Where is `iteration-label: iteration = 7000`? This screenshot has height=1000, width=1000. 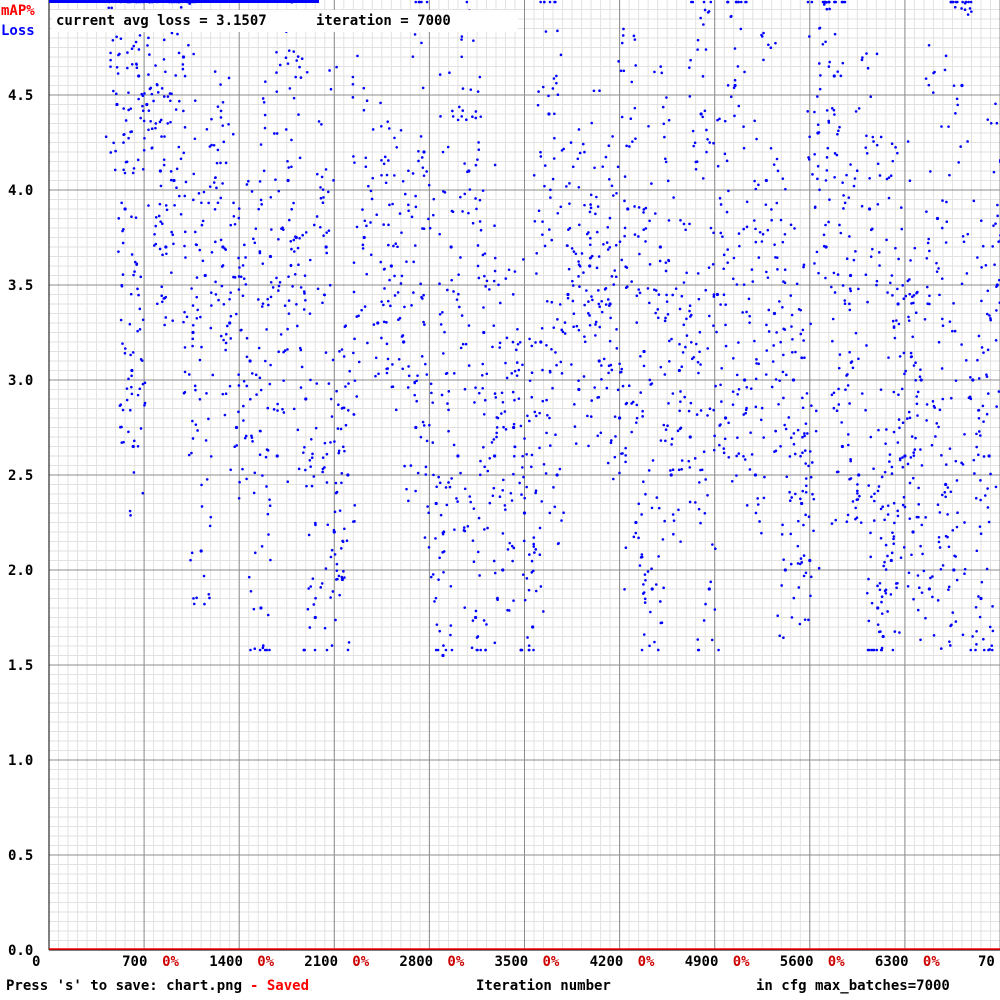 iteration-label: iteration = 7000 is located at coordinates (383, 21).